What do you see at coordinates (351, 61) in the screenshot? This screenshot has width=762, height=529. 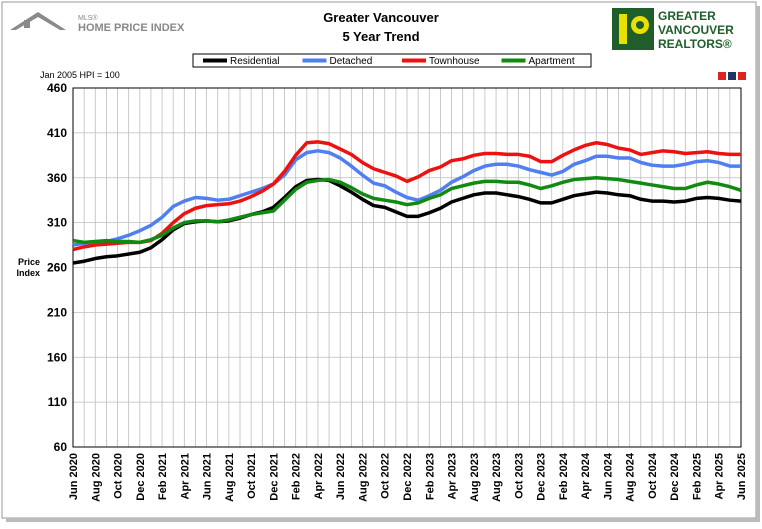 I see `legend-label: Detached` at bounding box center [351, 61].